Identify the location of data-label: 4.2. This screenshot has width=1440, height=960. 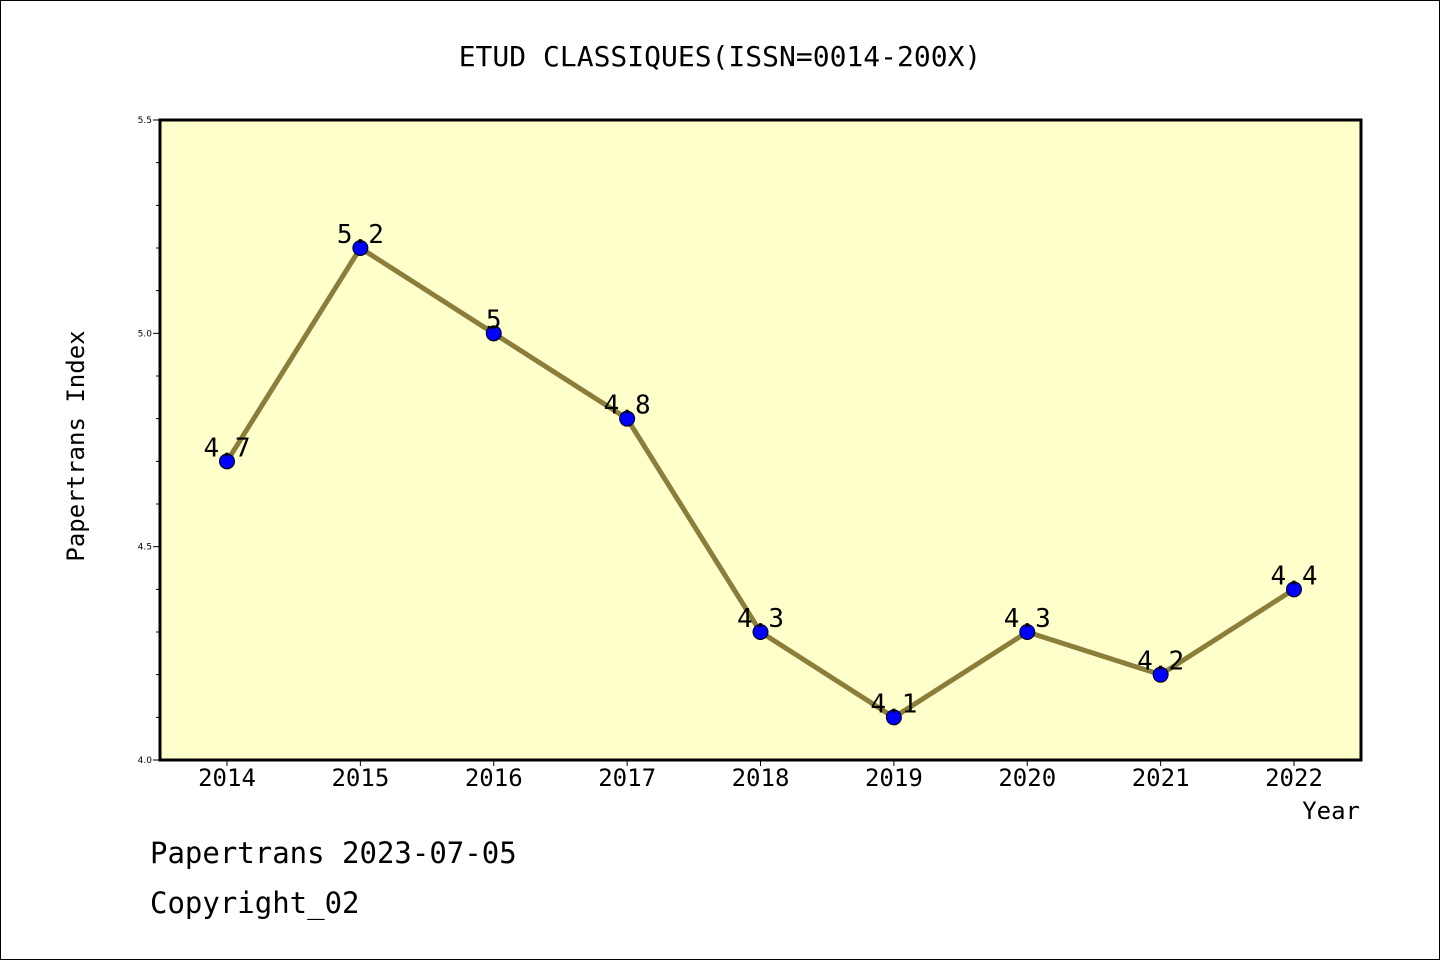
(1160, 662).